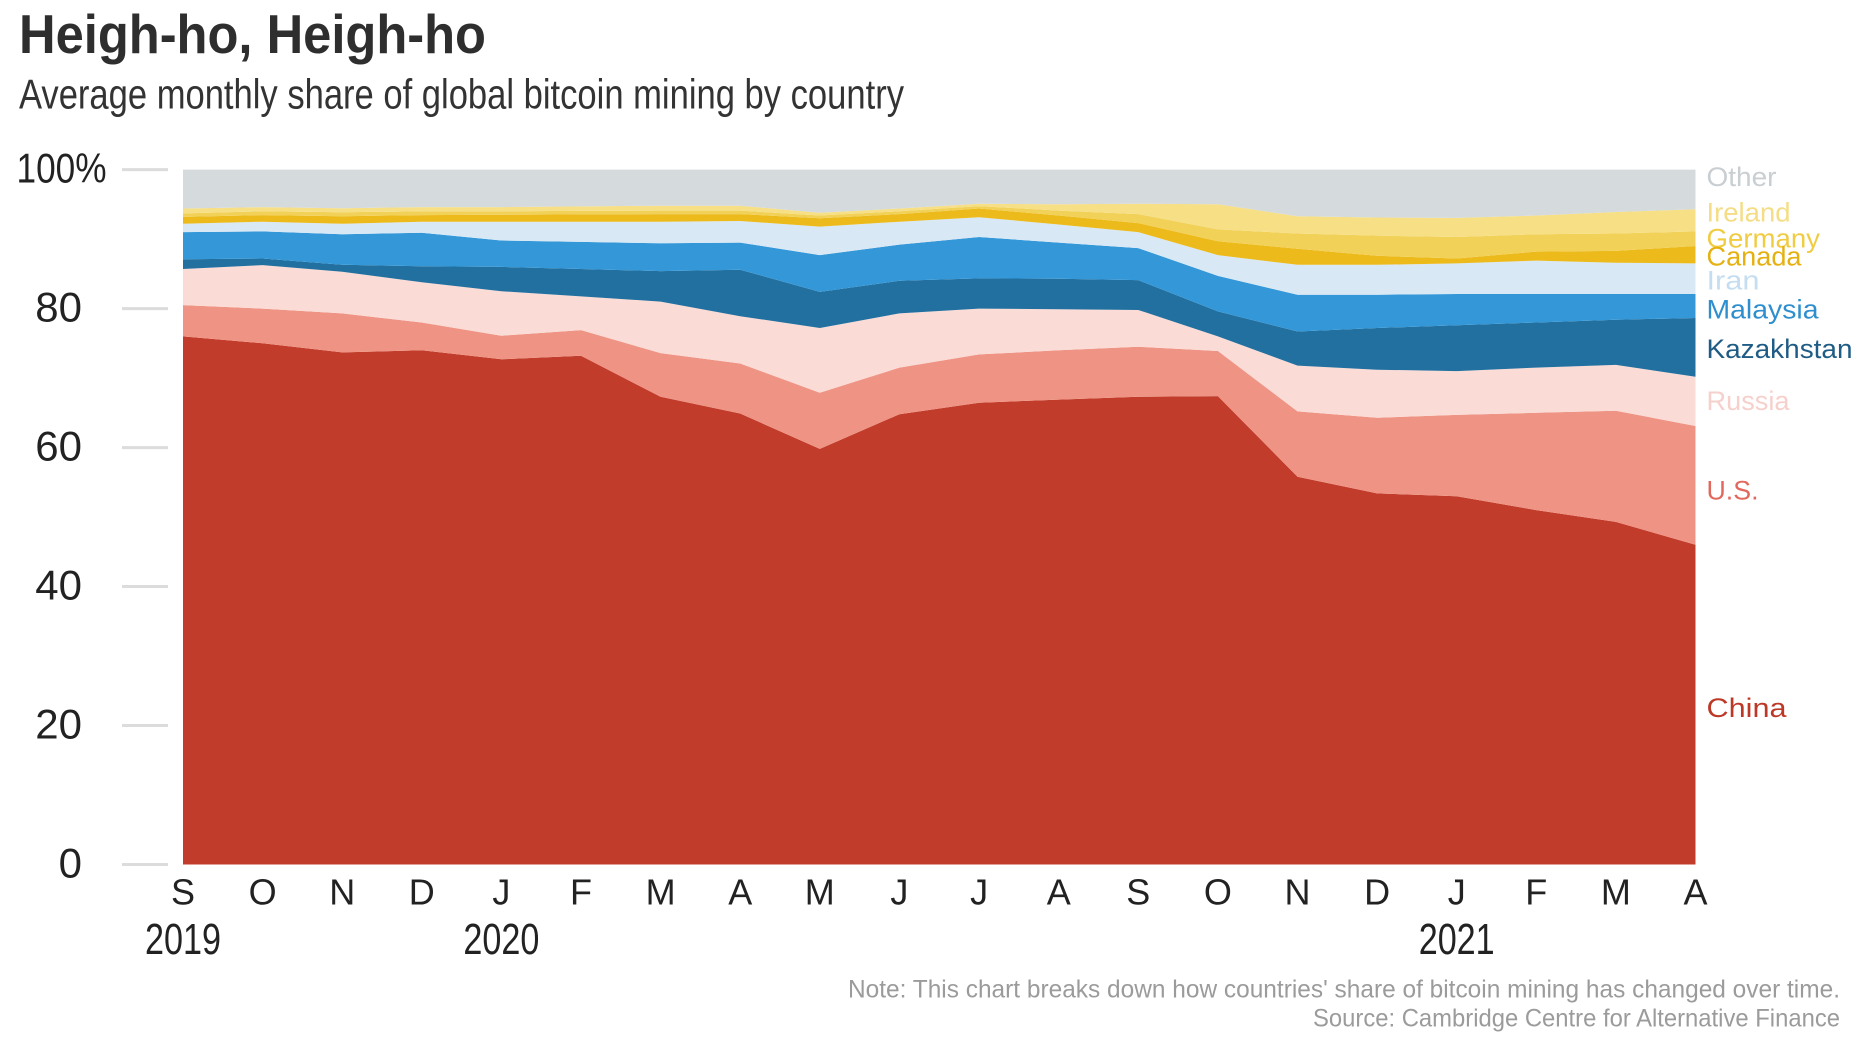  I want to click on svg-text: Other, so click(1742, 177).